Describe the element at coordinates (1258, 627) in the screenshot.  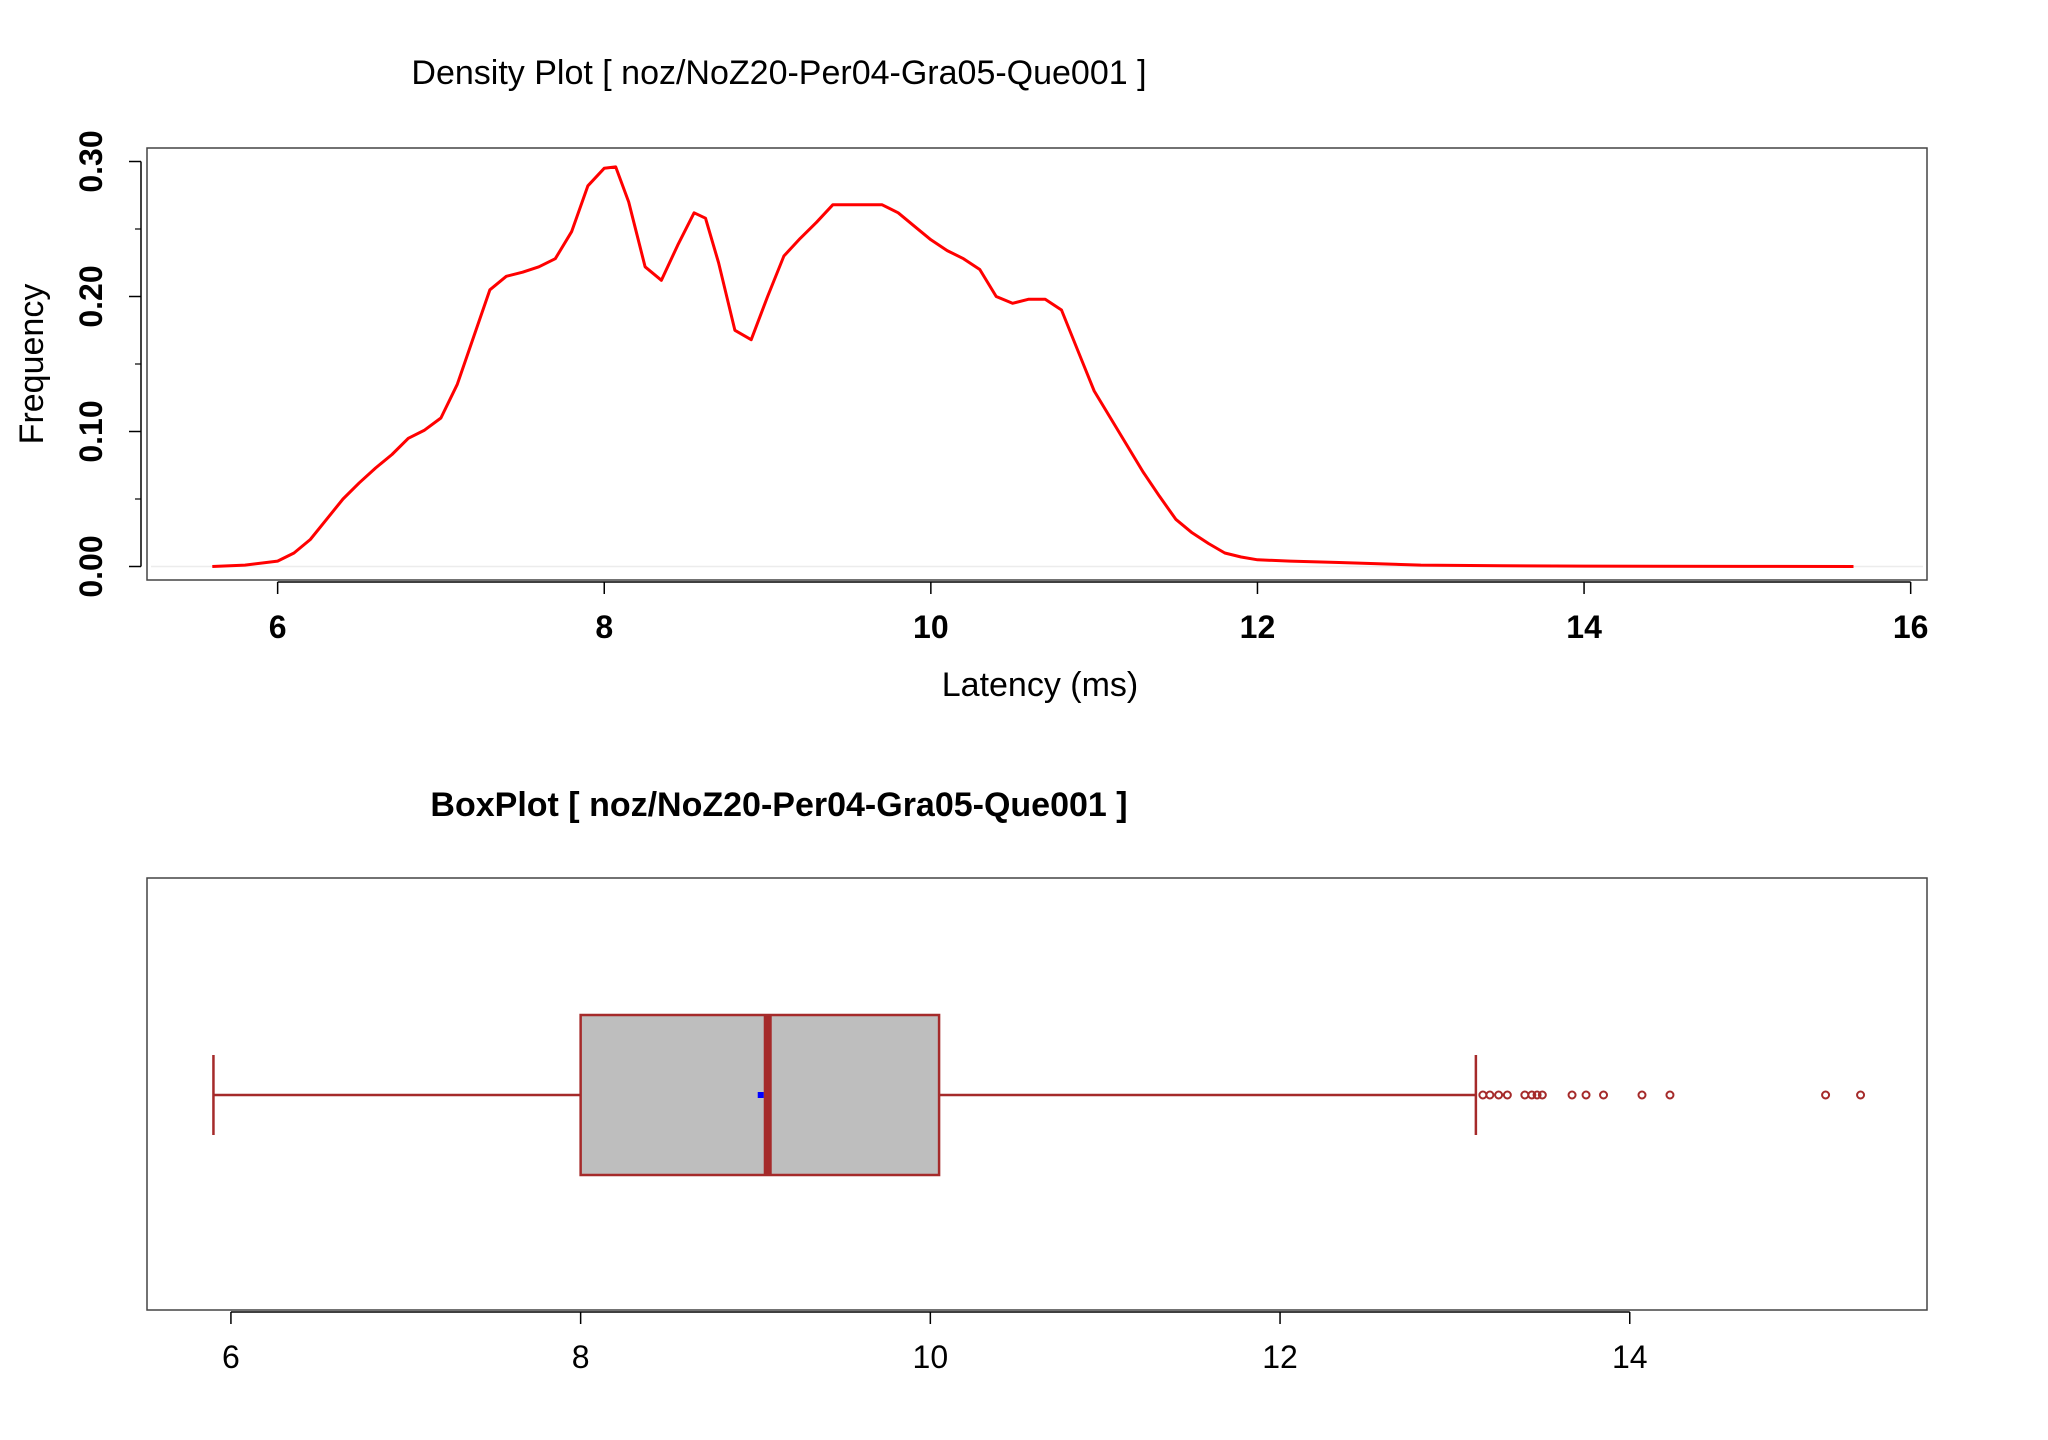
I see `density-x-tick-label: 12` at that location.